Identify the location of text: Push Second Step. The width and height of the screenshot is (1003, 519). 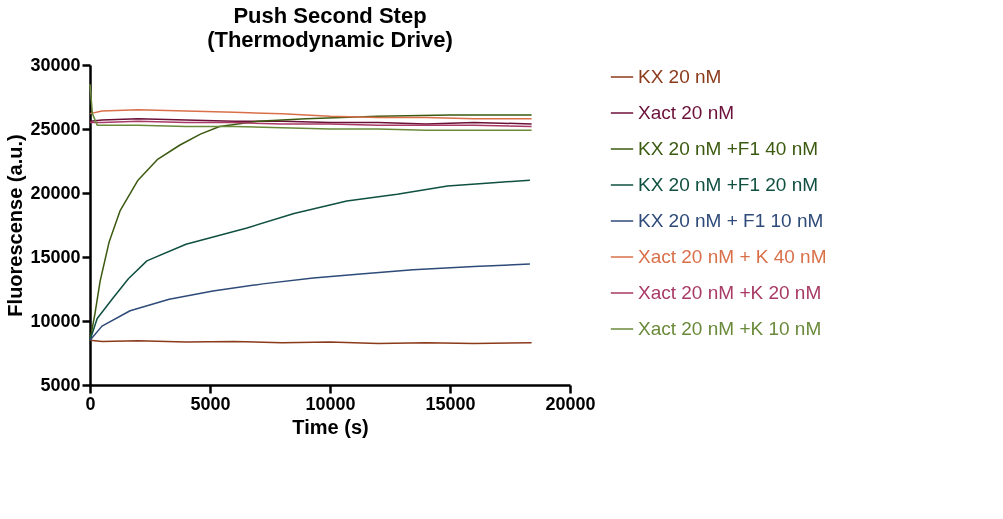
(330, 15).